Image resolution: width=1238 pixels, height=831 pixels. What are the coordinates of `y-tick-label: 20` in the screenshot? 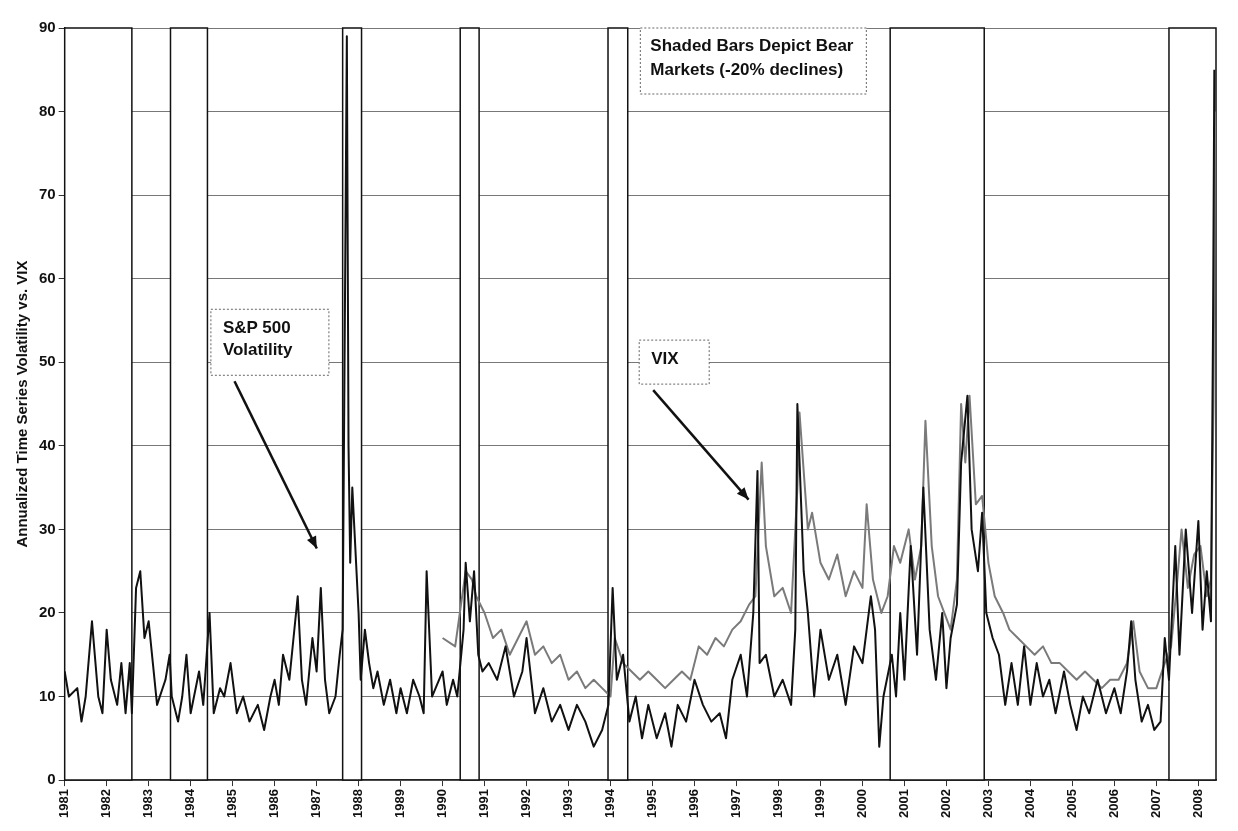 It's located at (47, 612).